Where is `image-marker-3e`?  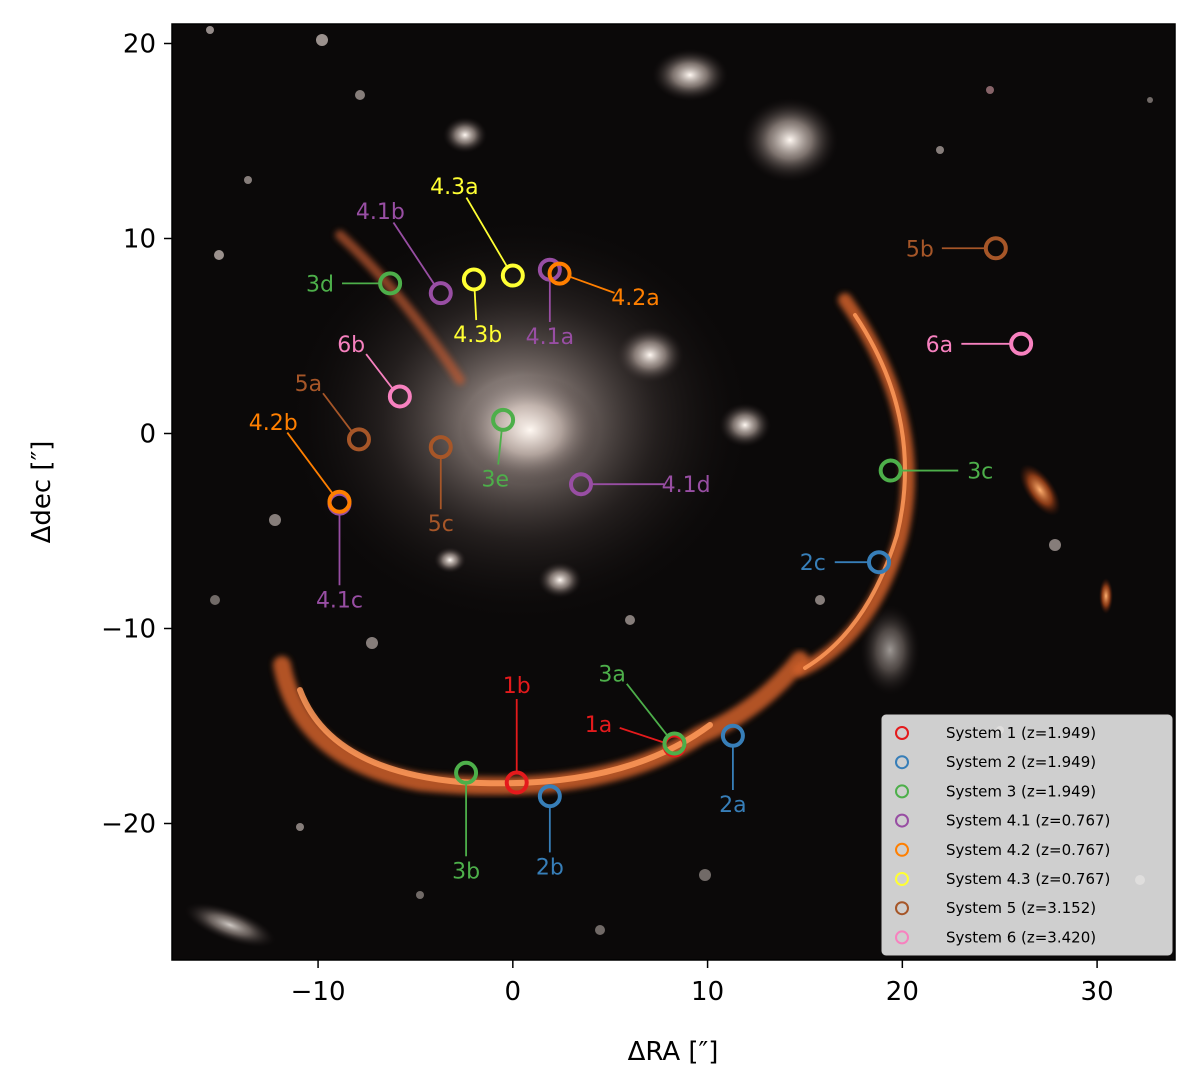
image-marker-3e is located at coordinates (503, 419).